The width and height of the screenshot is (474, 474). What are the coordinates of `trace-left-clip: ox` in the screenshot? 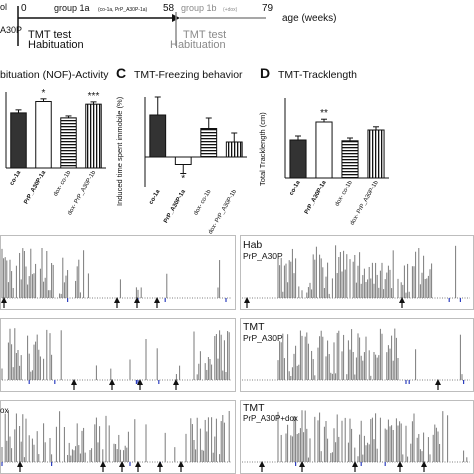 It's located at (4, 410).